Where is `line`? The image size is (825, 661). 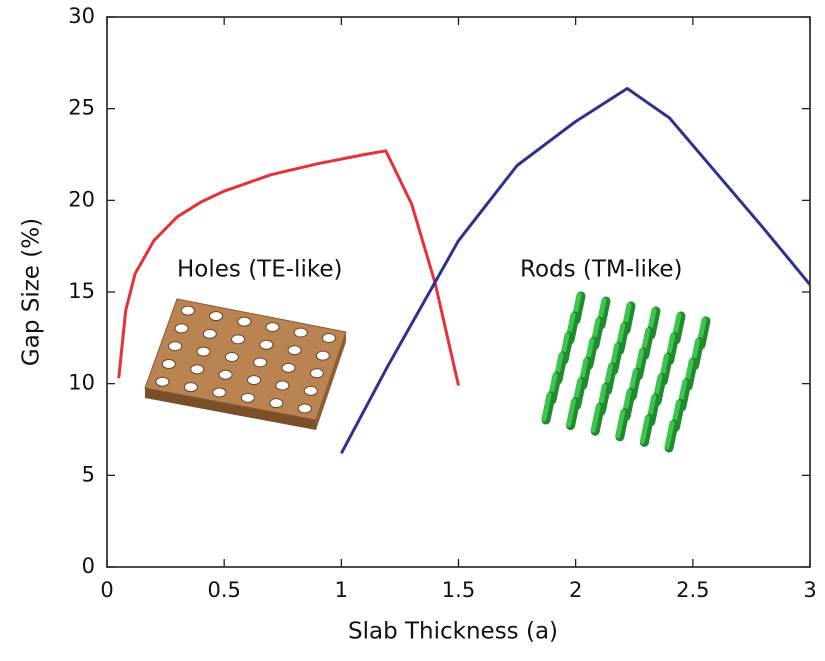
line is located at coordinates (288, 267).